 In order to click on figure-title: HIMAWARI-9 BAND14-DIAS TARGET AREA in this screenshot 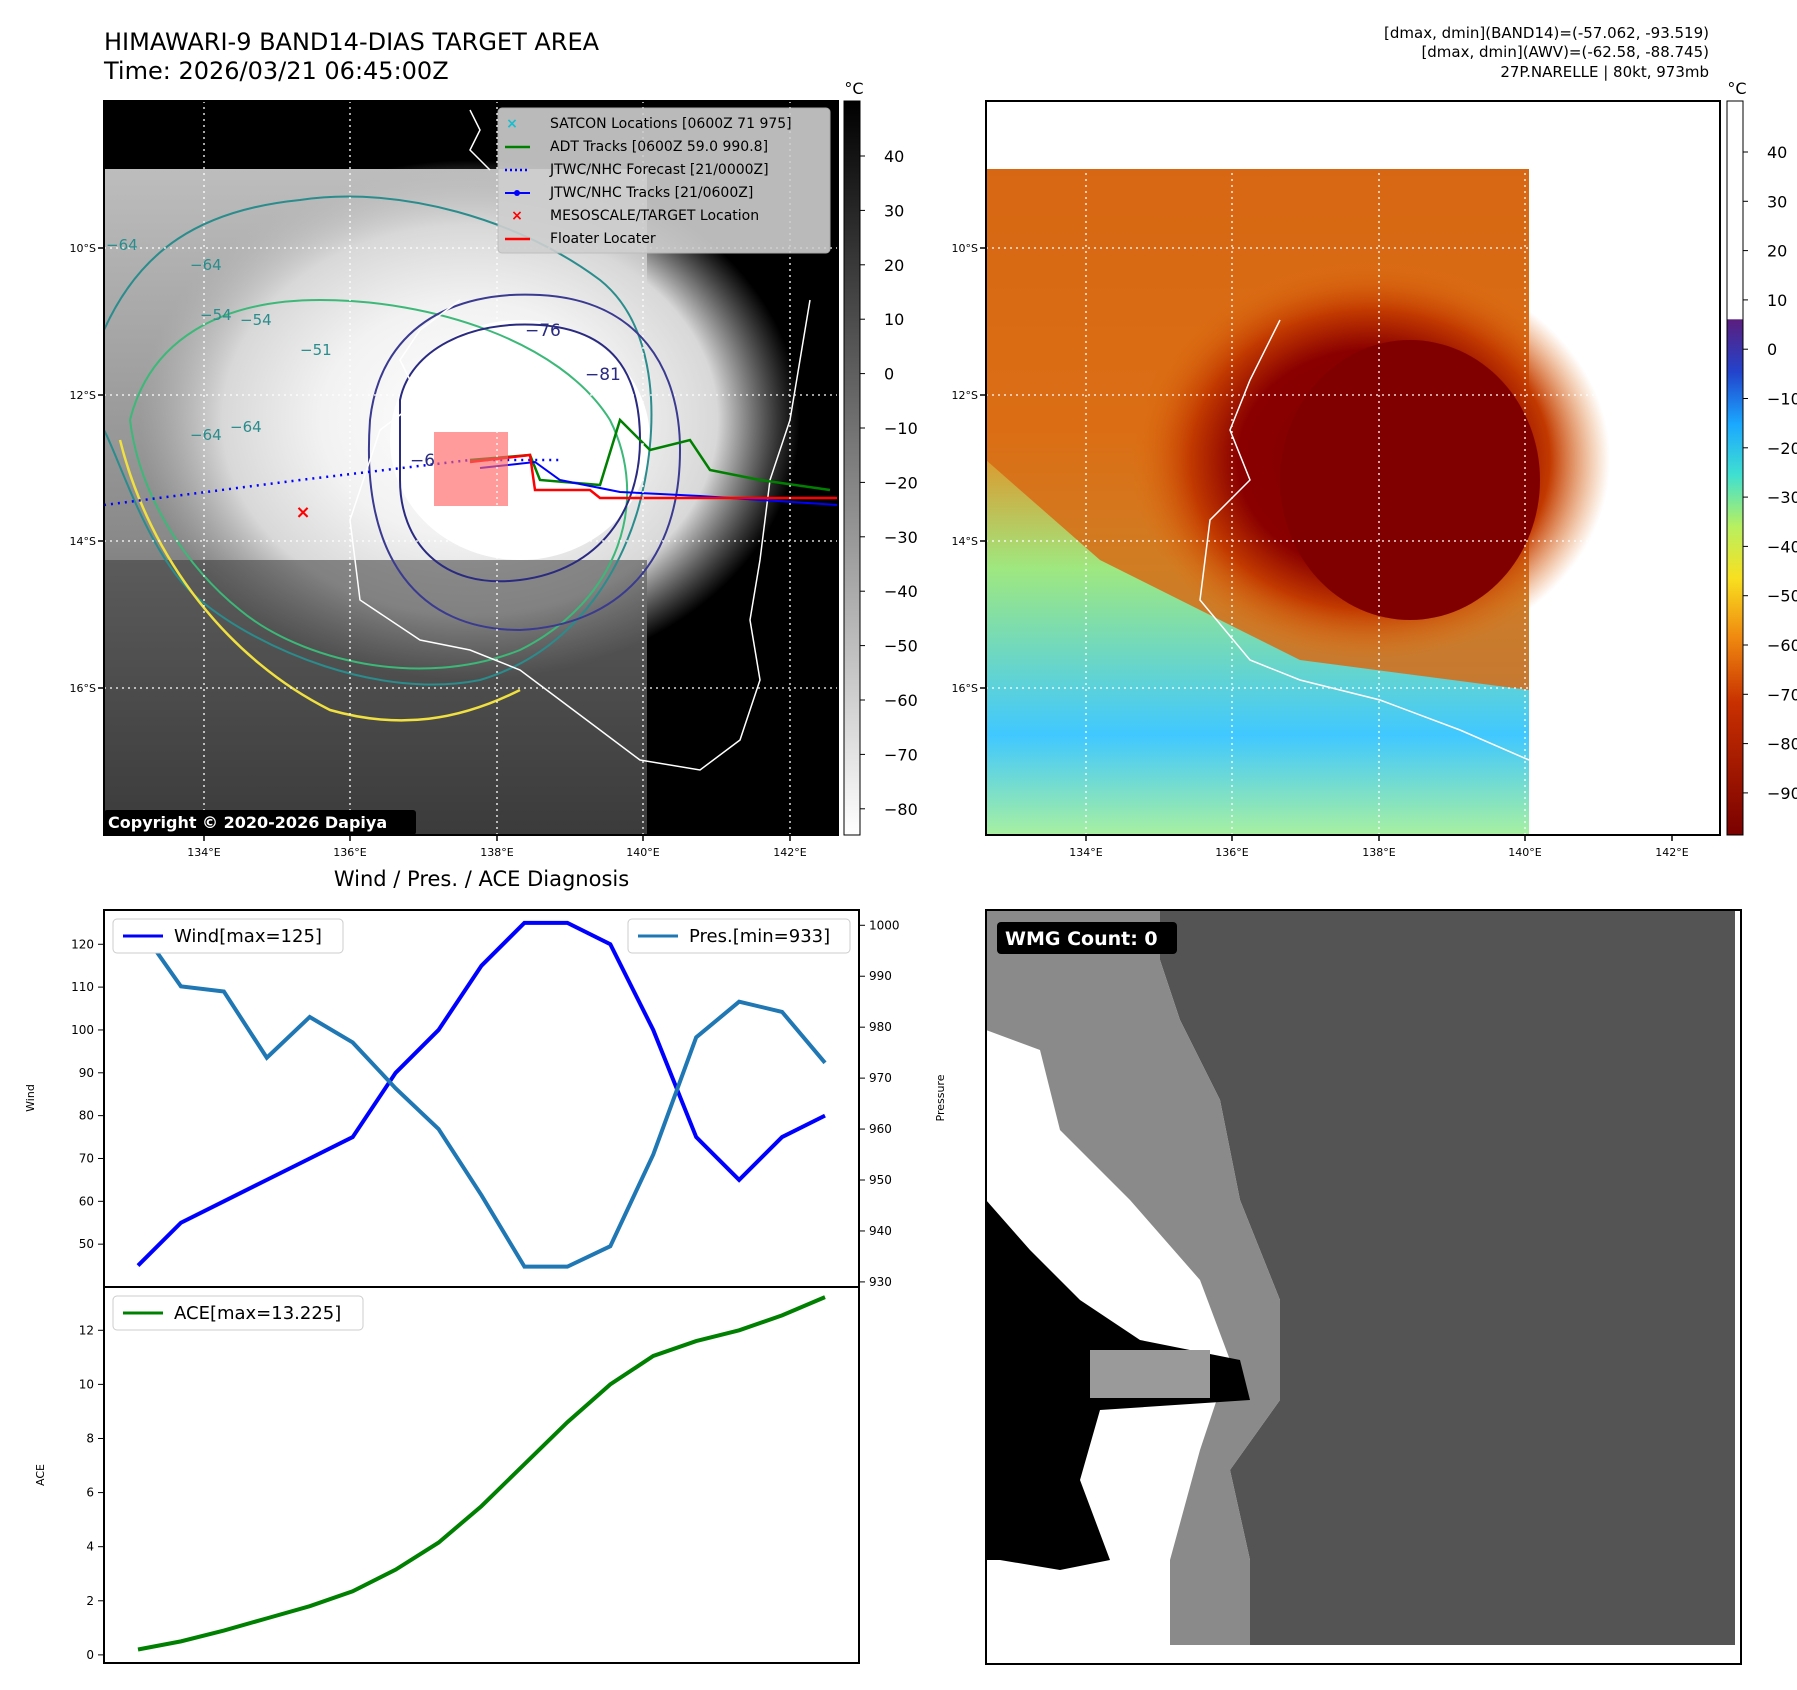, I will do `click(352, 42)`.